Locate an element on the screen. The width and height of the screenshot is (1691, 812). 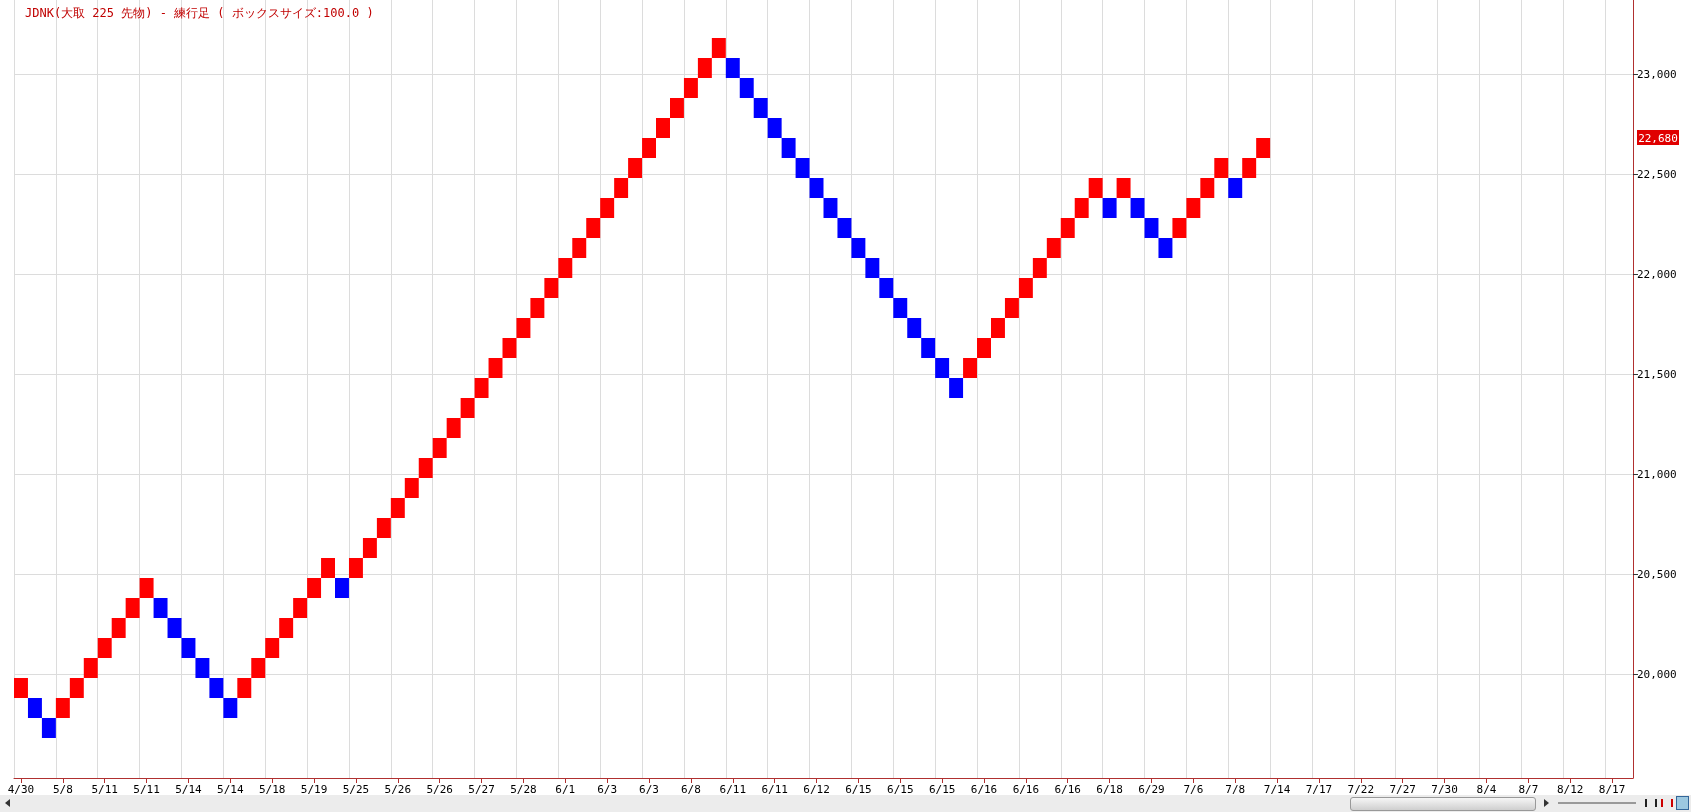
x-tick-label: 7/30 is located at coordinates (1444, 789).